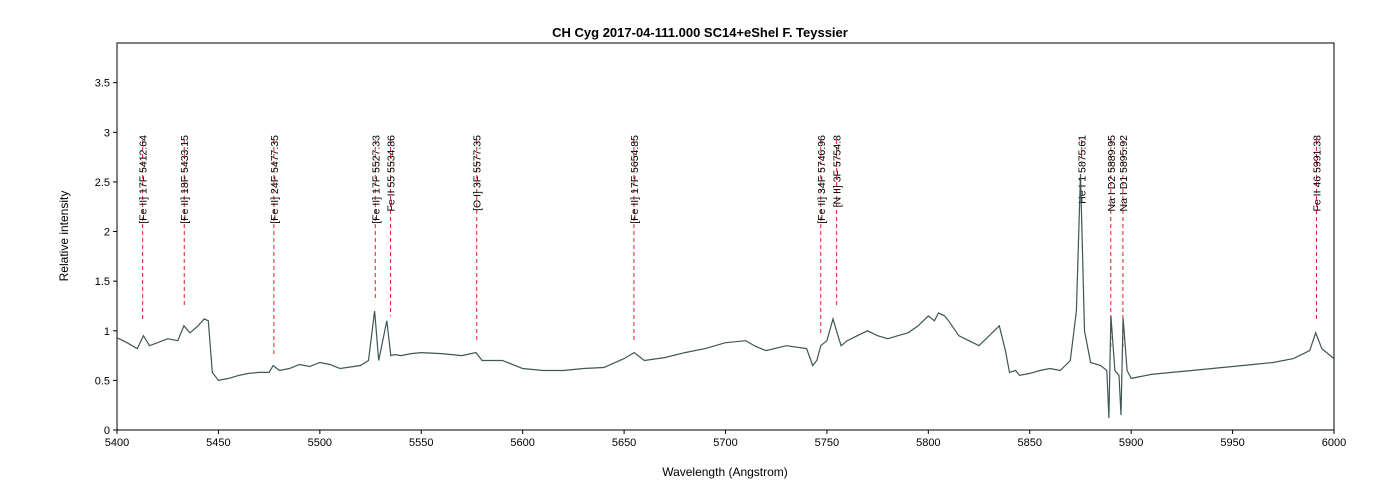 This screenshot has height=500, width=1400. Describe the element at coordinates (1131, 443) in the screenshot. I see `x-tick-label: 5900` at that location.